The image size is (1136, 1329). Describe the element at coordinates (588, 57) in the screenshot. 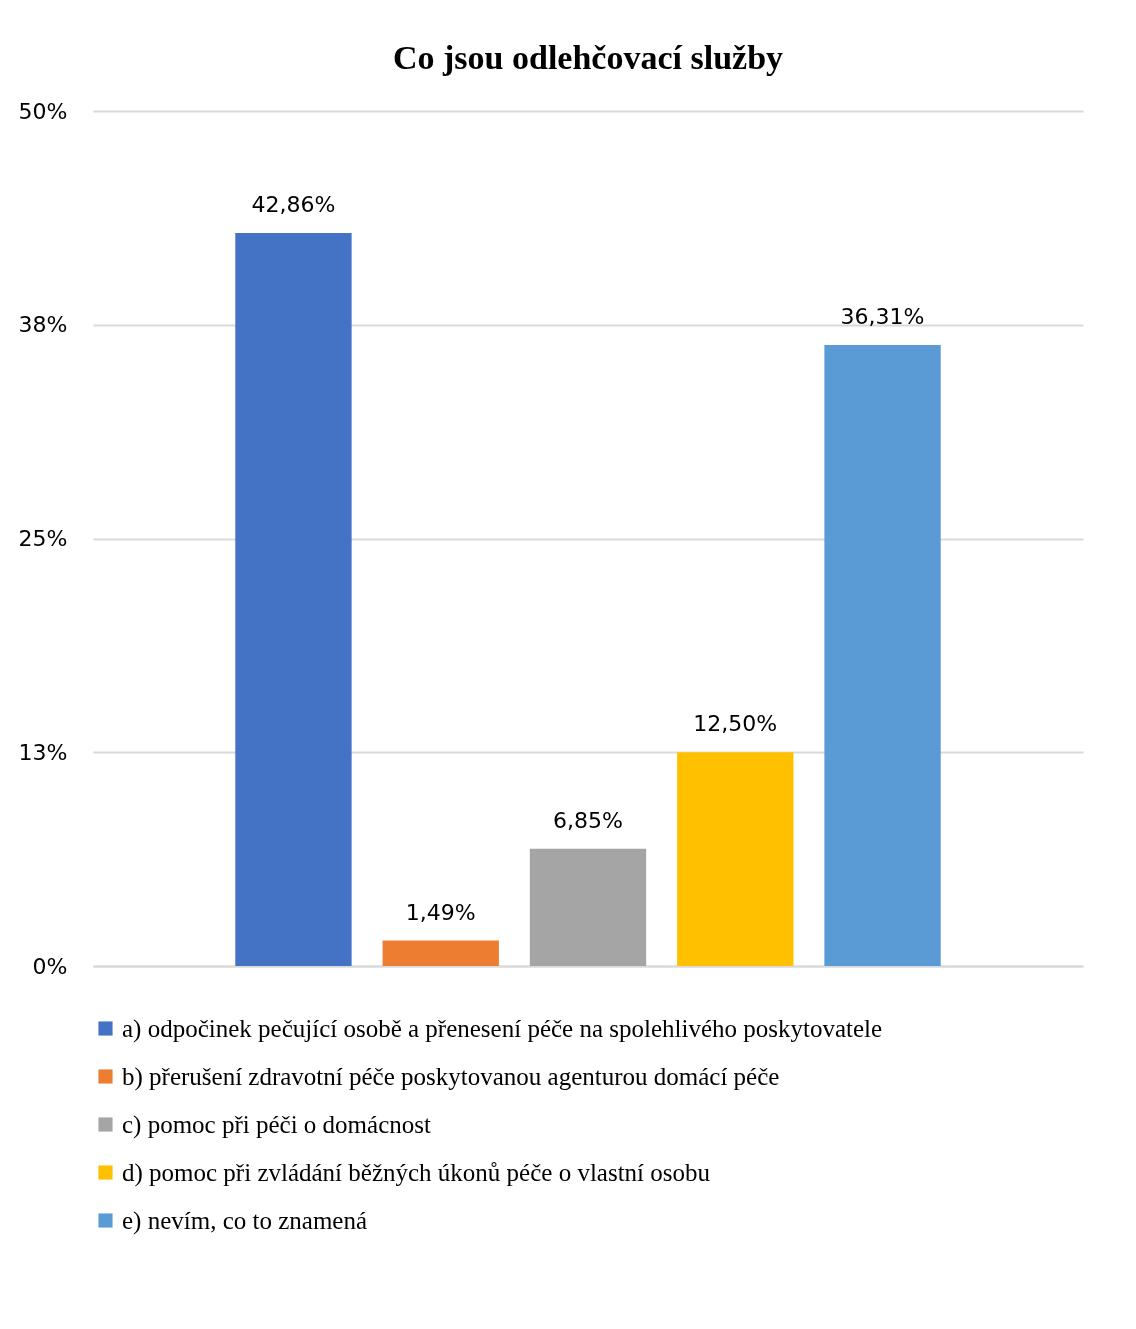

I see `chart-title: Co jsou odlehčovací služby` at that location.